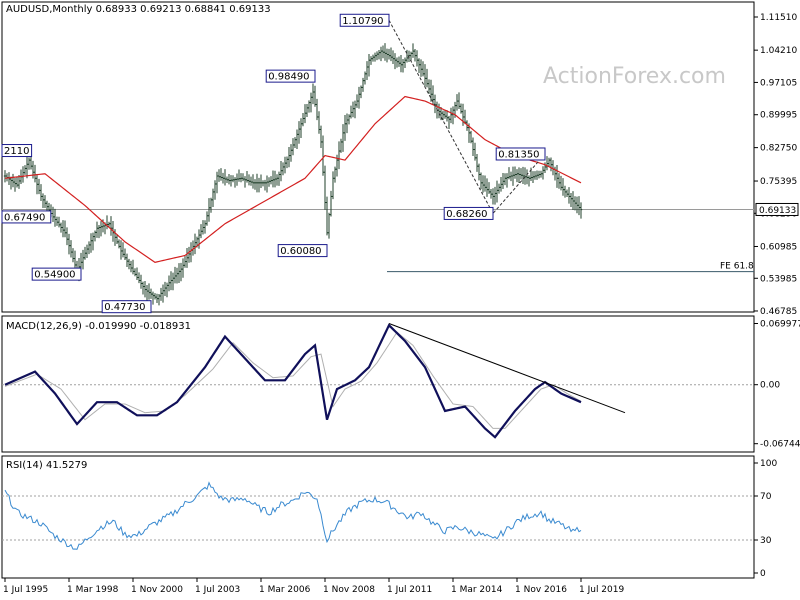 The width and height of the screenshot is (800, 600). I want to click on watermark: ActionForex.com, so click(634, 76).